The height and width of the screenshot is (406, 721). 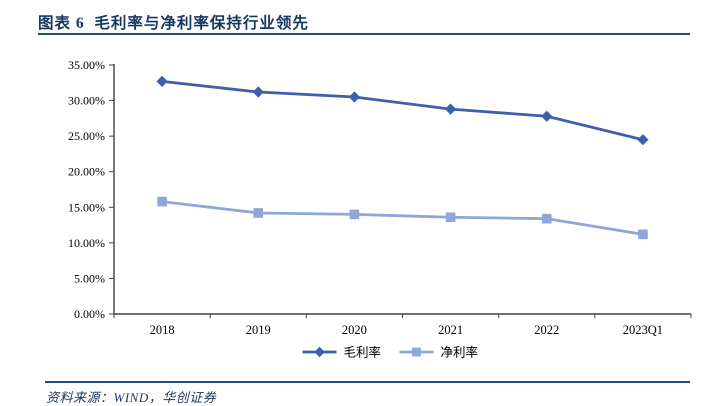 I want to click on footer-rule, so click(x=367, y=382).